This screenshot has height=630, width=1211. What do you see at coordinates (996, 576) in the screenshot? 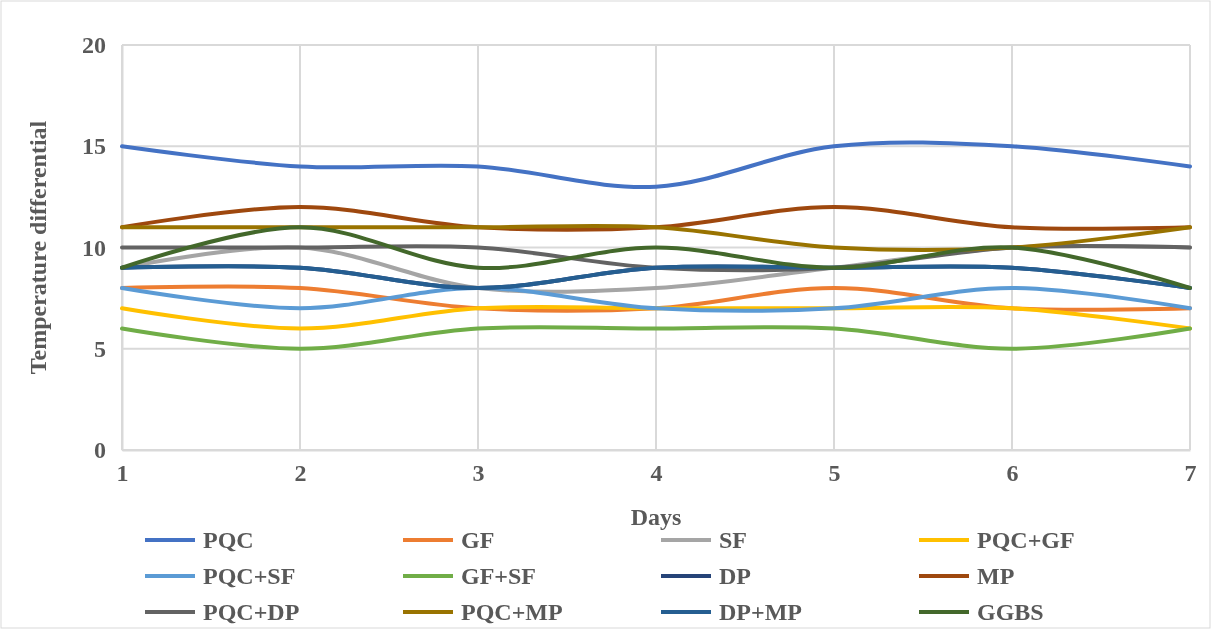
I see `legend-label: MP` at bounding box center [996, 576].